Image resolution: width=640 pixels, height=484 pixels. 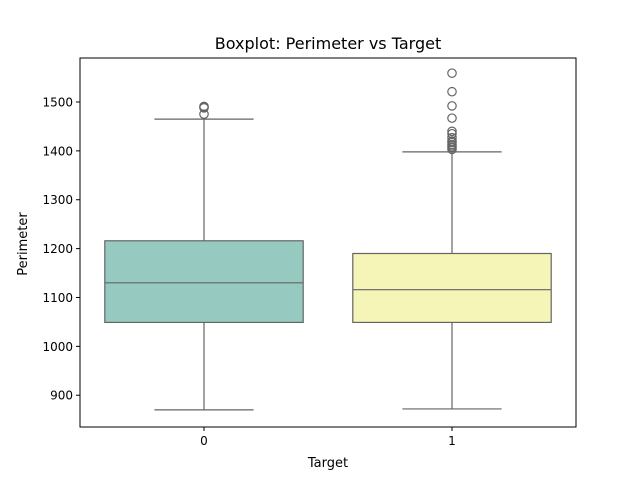 What do you see at coordinates (61, 396) in the screenshot?
I see `y-tick-label: 900` at bounding box center [61, 396].